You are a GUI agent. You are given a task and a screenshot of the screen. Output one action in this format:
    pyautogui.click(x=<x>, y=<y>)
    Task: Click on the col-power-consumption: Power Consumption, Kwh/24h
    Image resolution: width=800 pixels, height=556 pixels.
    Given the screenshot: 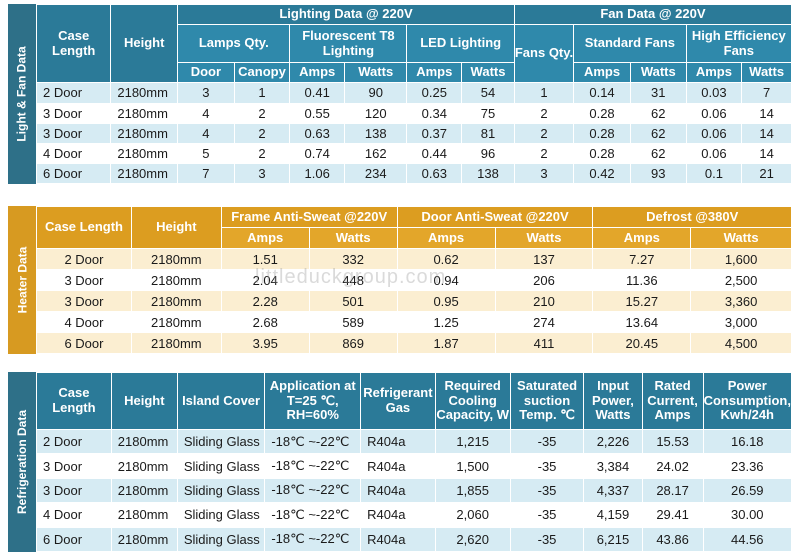 What is the action you would take?
    pyautogui.click(x=747, y=401)
    